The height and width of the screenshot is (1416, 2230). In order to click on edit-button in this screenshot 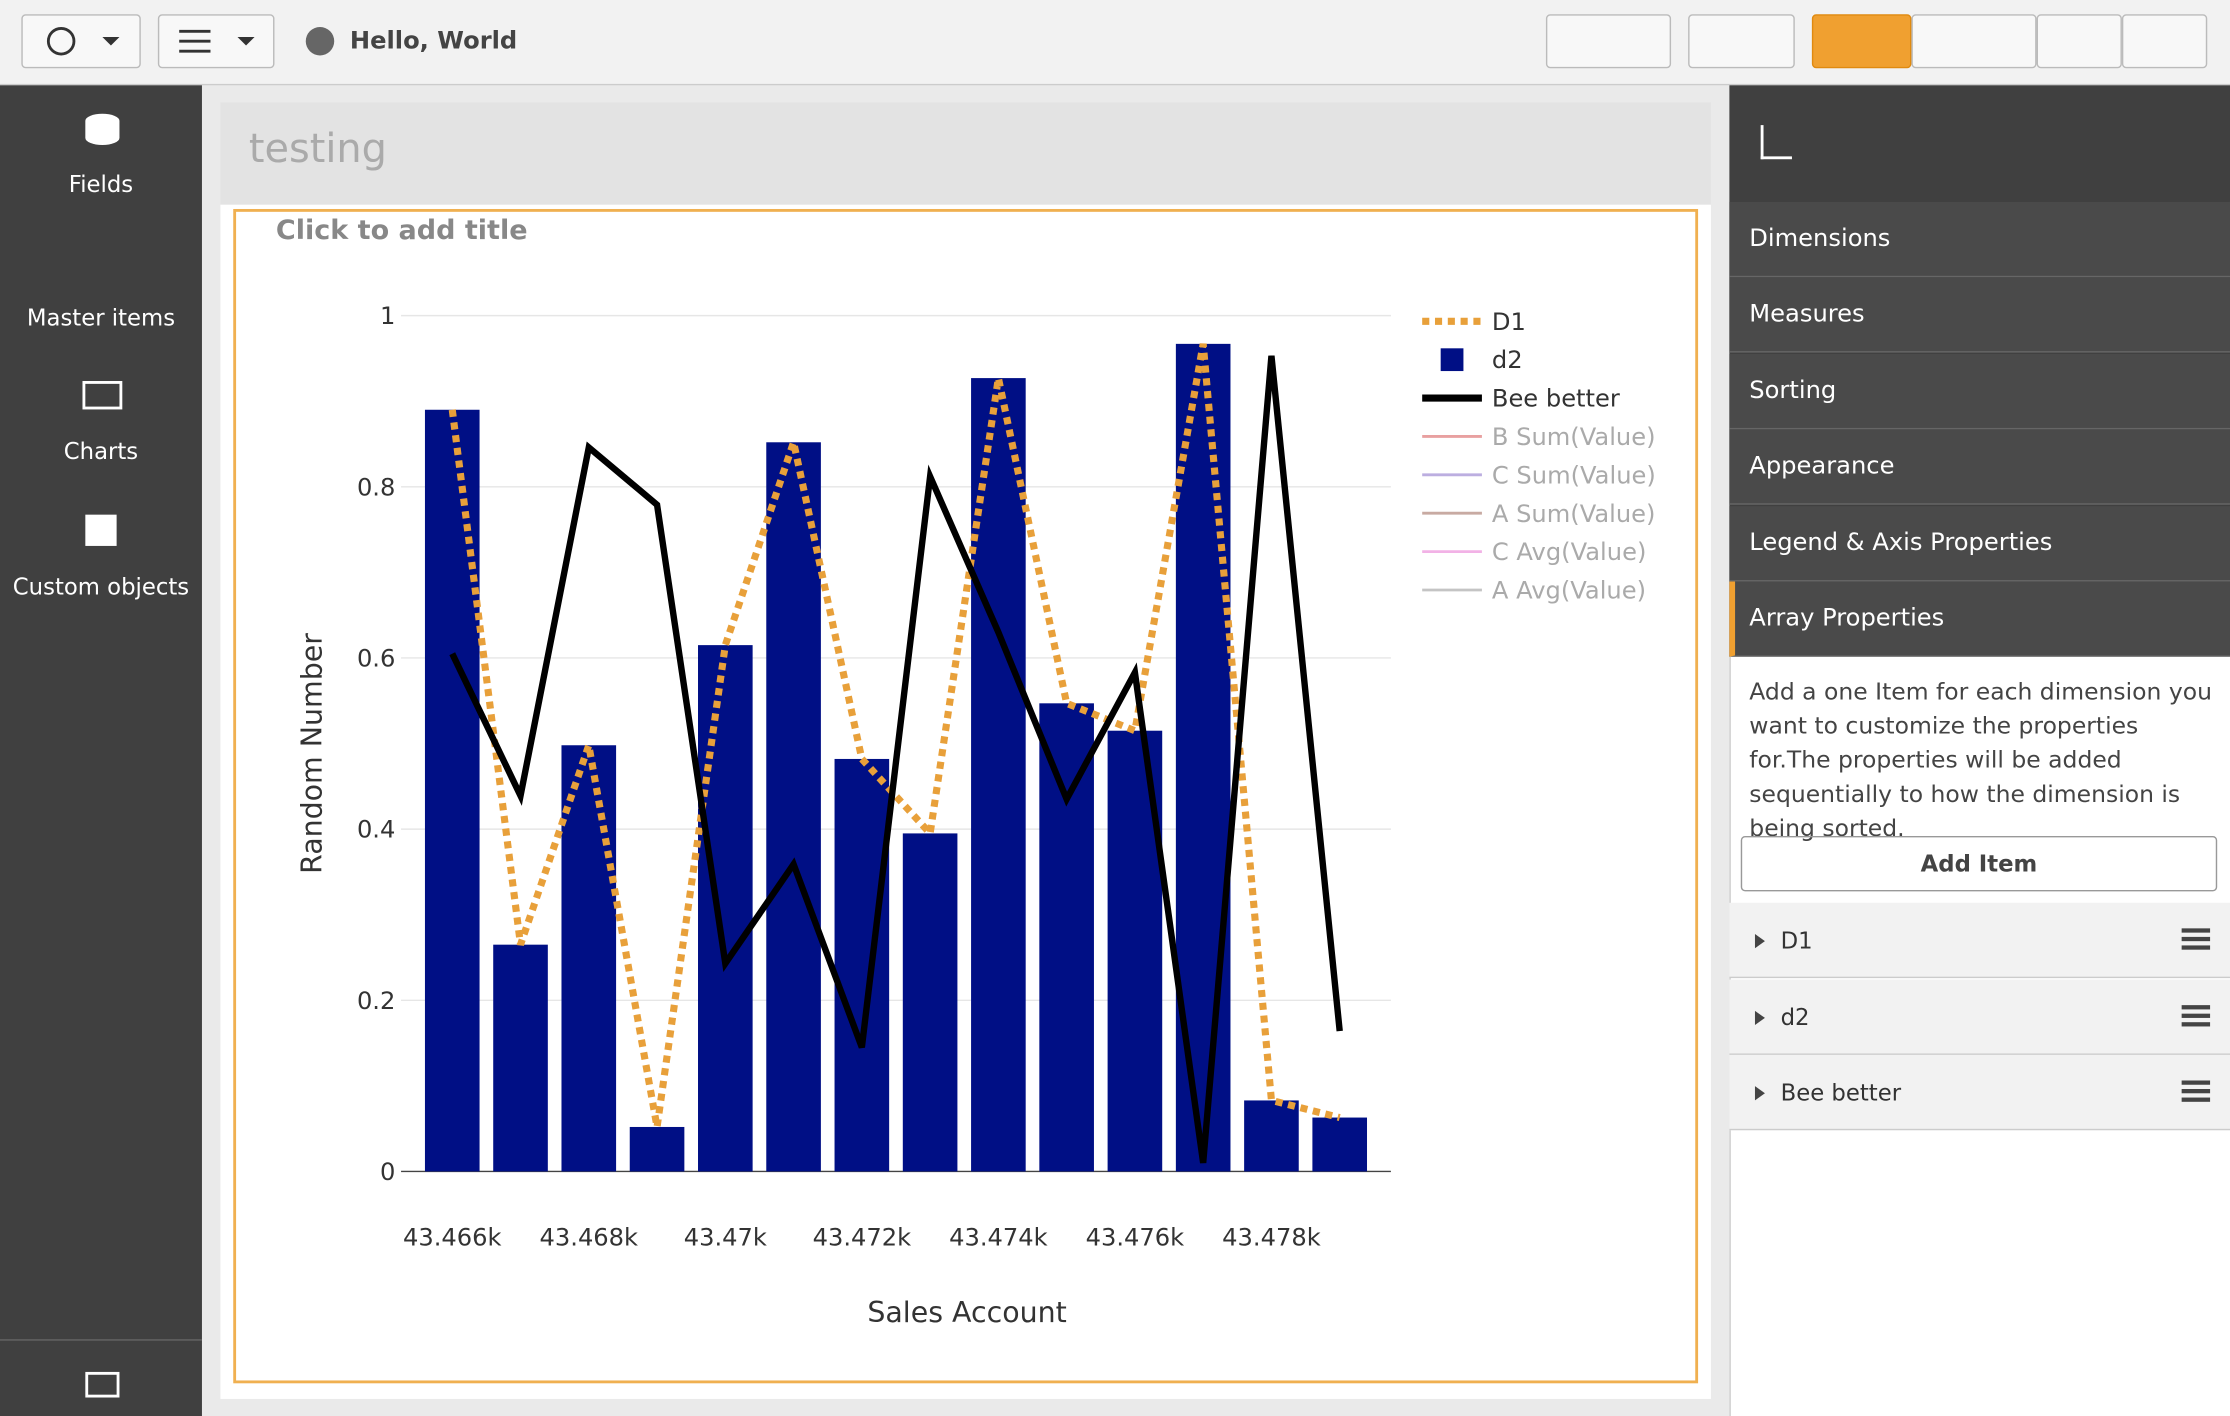, I will do `click(1861, 41)`.